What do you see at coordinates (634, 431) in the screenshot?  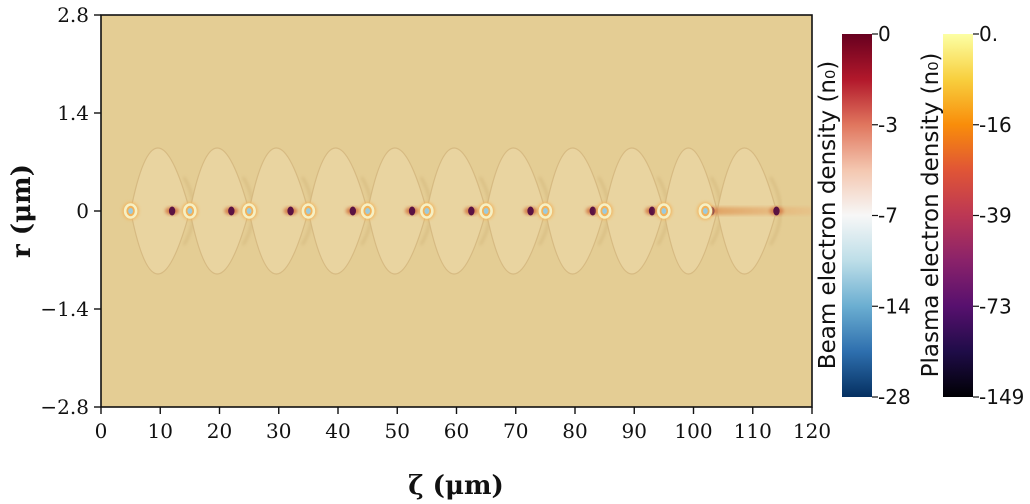 I see `x-tick-label: 90` at bounding box center [634, 431].